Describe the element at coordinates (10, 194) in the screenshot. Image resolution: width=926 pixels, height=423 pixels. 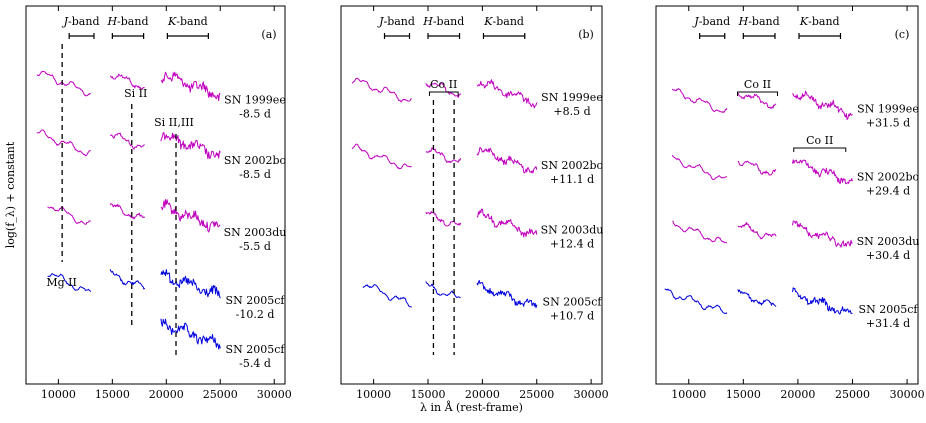
I see `y-axis-label: log(f_λ) + constant` at that location.